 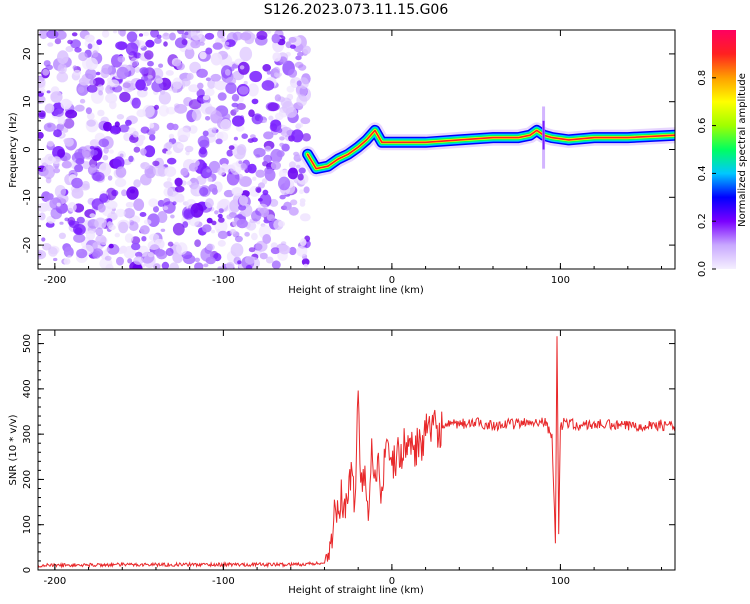 I want to click on y-tick-label: 0, so click(x=27, y=149).